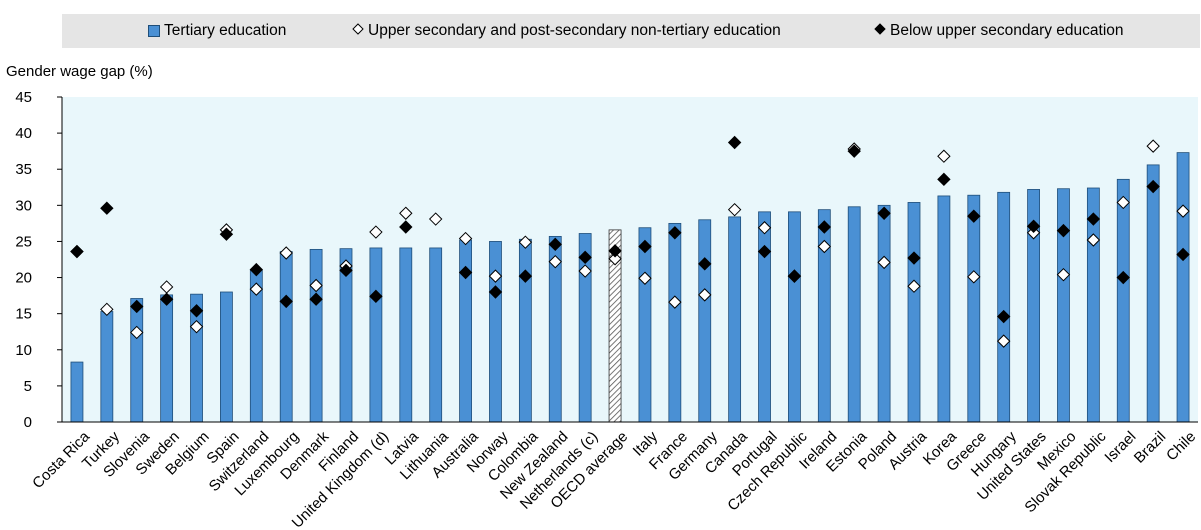  What do you see at coordinates (1150, 447) in the screenshot?
I see `x-tick-label: Brazil` at bounding box center [1150, 447].